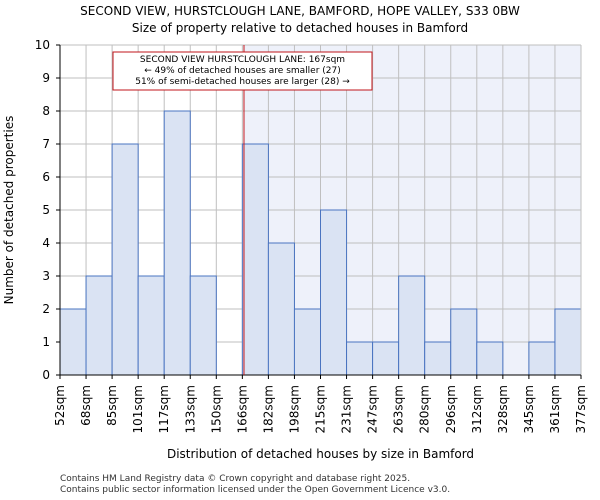 This screenshot has width=600, height=500. Describe the element at coordinates (425, 409) in the screenshot. I see `x-tick-label: 280sqm` at that location.